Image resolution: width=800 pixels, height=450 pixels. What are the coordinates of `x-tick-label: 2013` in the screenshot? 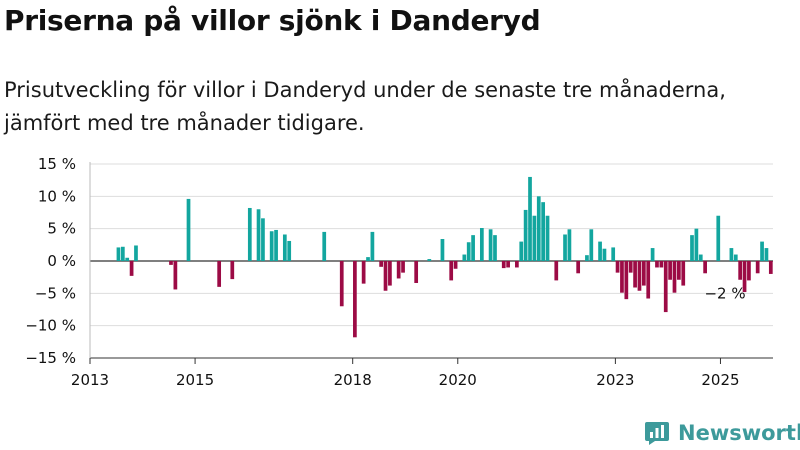 It's located at (90, 380).